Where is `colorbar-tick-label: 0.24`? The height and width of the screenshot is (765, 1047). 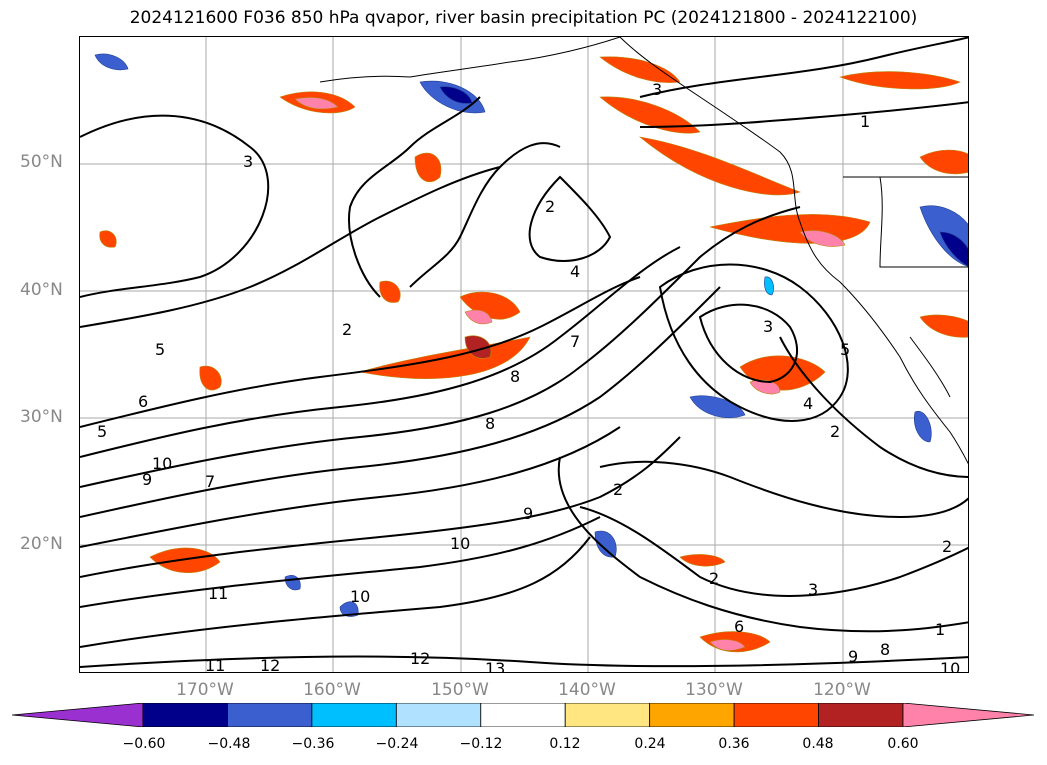 colorbar-tick-label: 0.24 is located at coordinates (650, 744).